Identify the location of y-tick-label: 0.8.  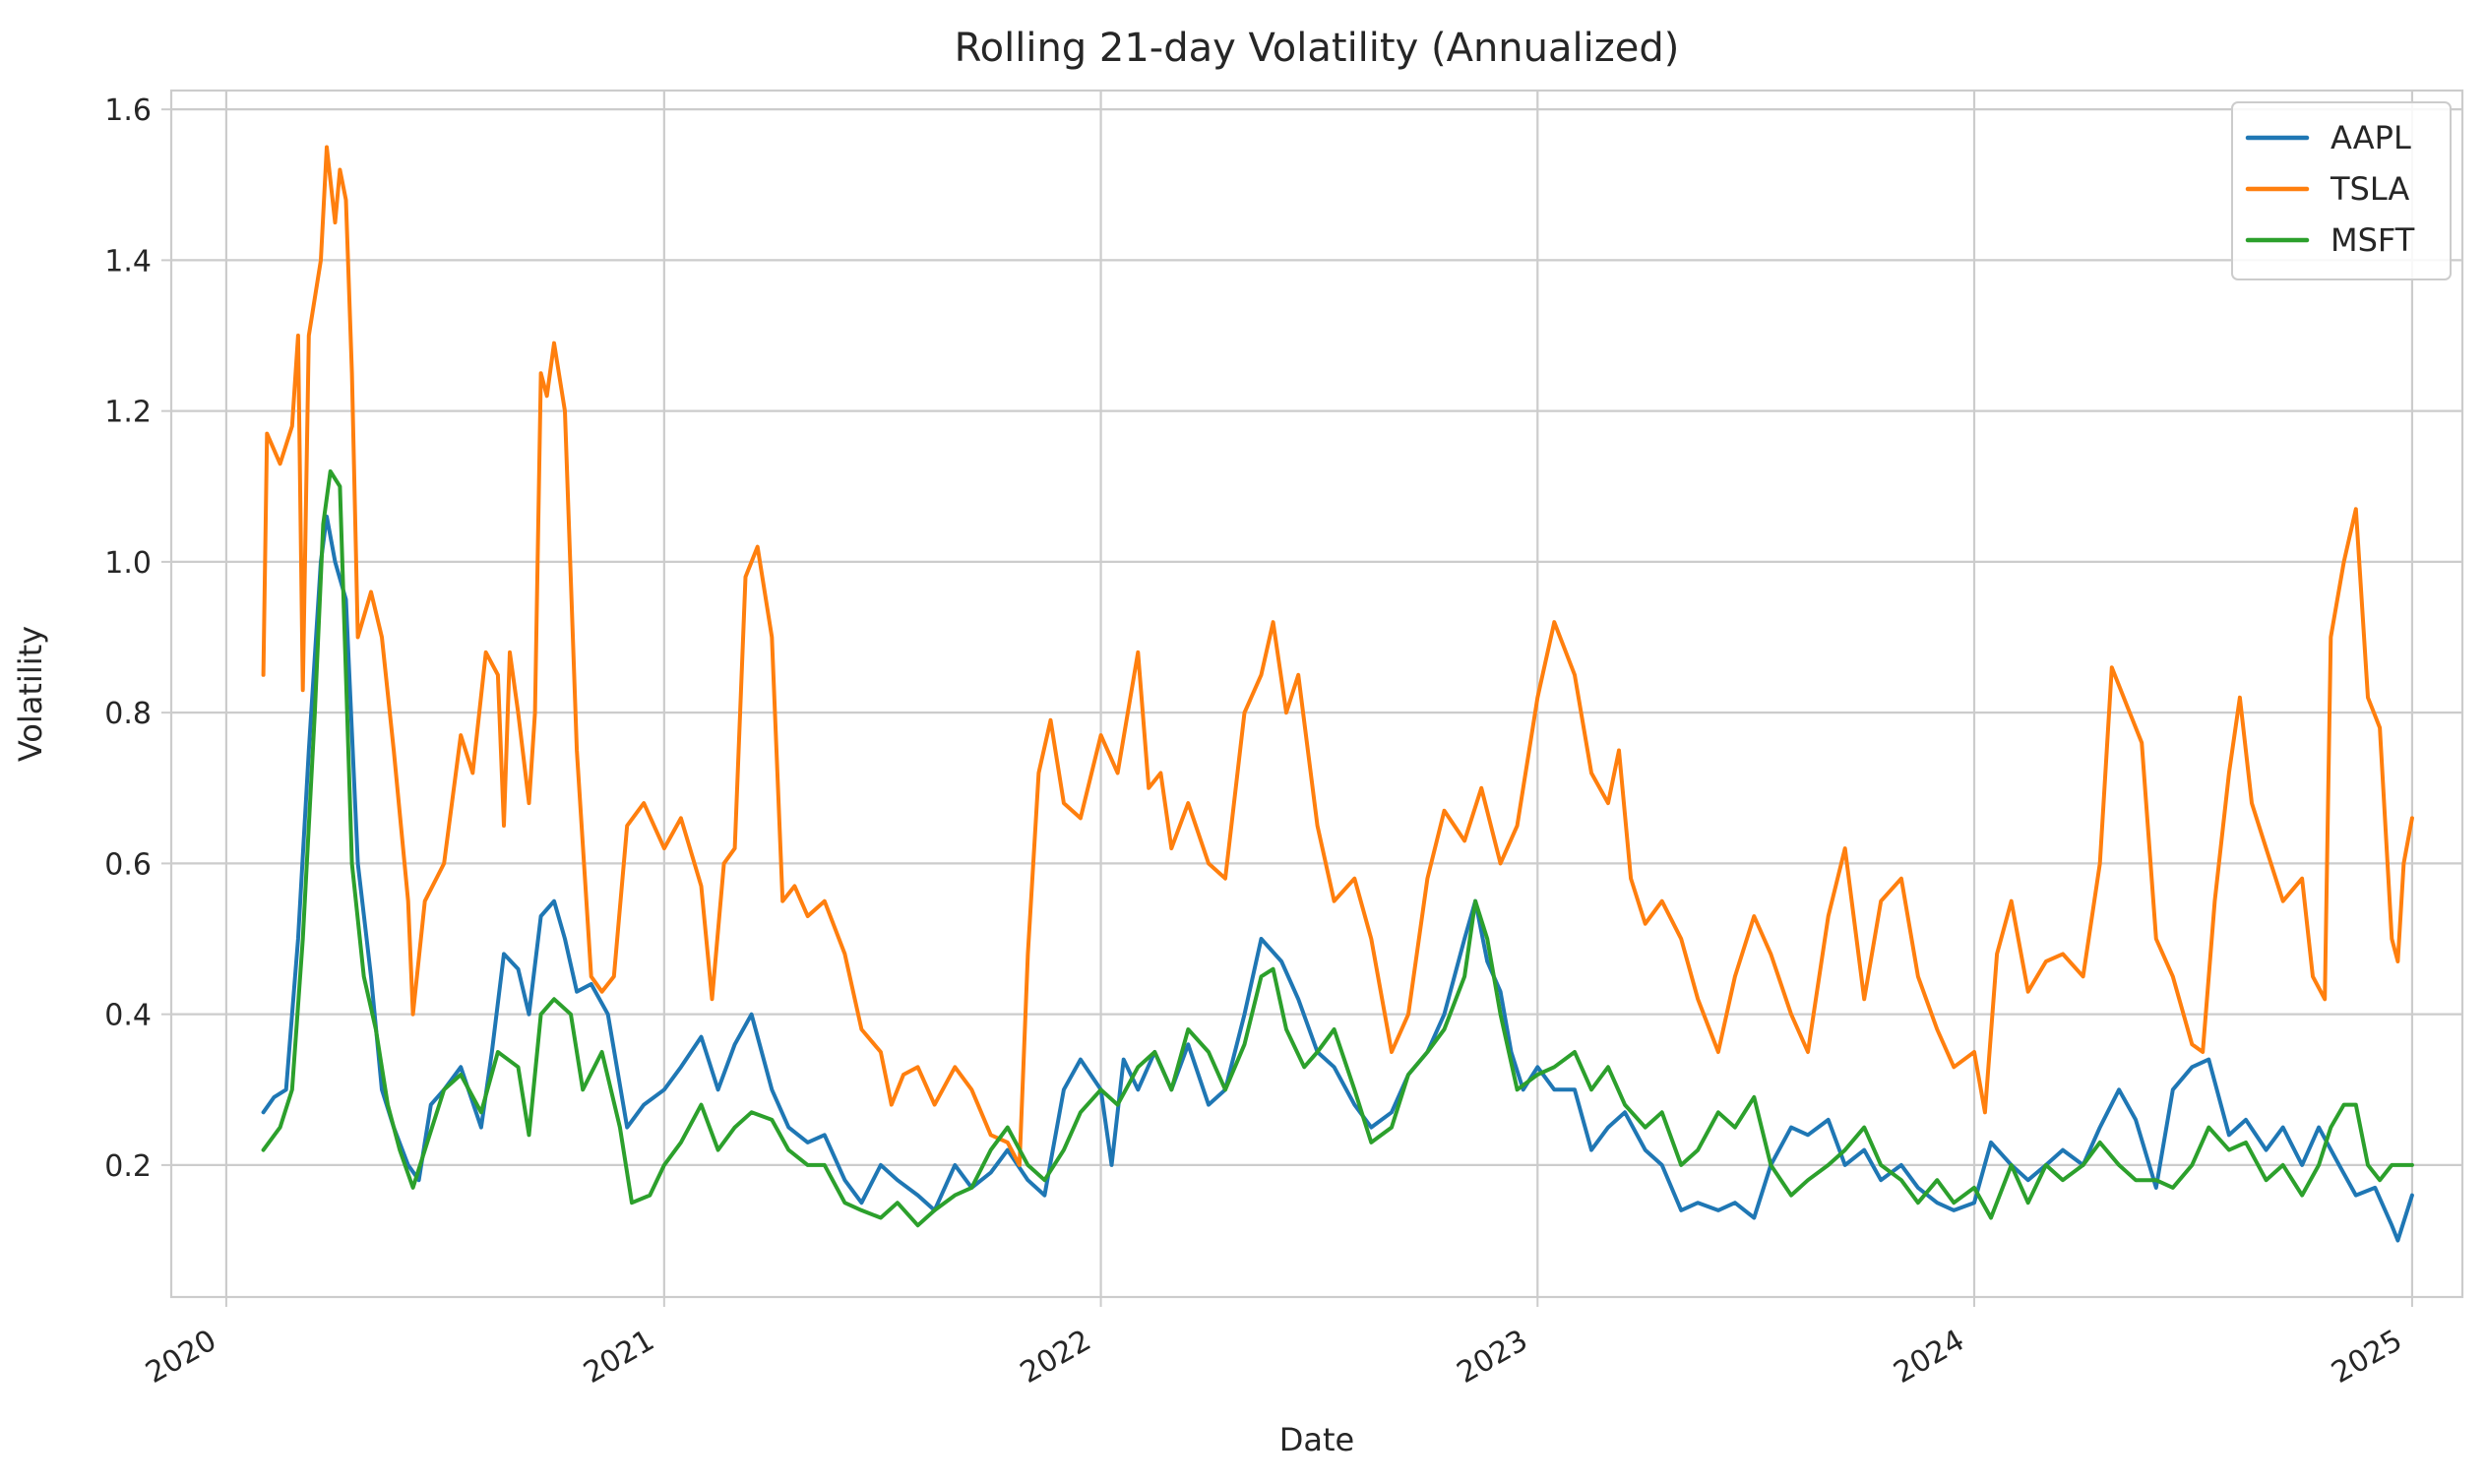
(128, 714).